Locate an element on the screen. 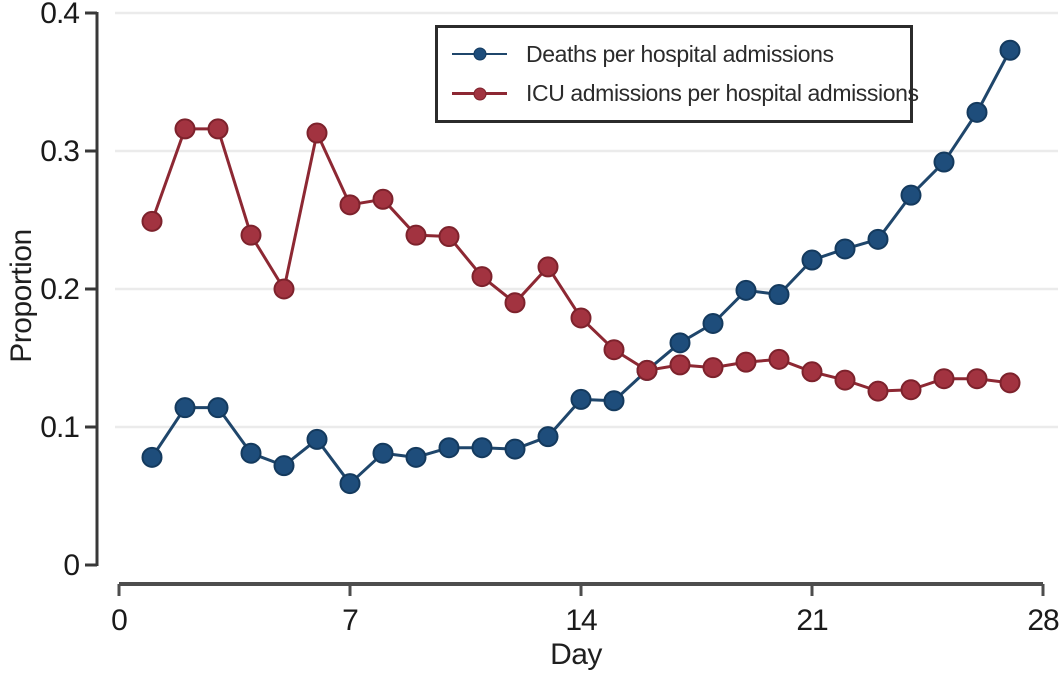 The height and width of the screenshot is (680, 1064). x-tick-label-7: 7 is located at coordinates (350, 620).